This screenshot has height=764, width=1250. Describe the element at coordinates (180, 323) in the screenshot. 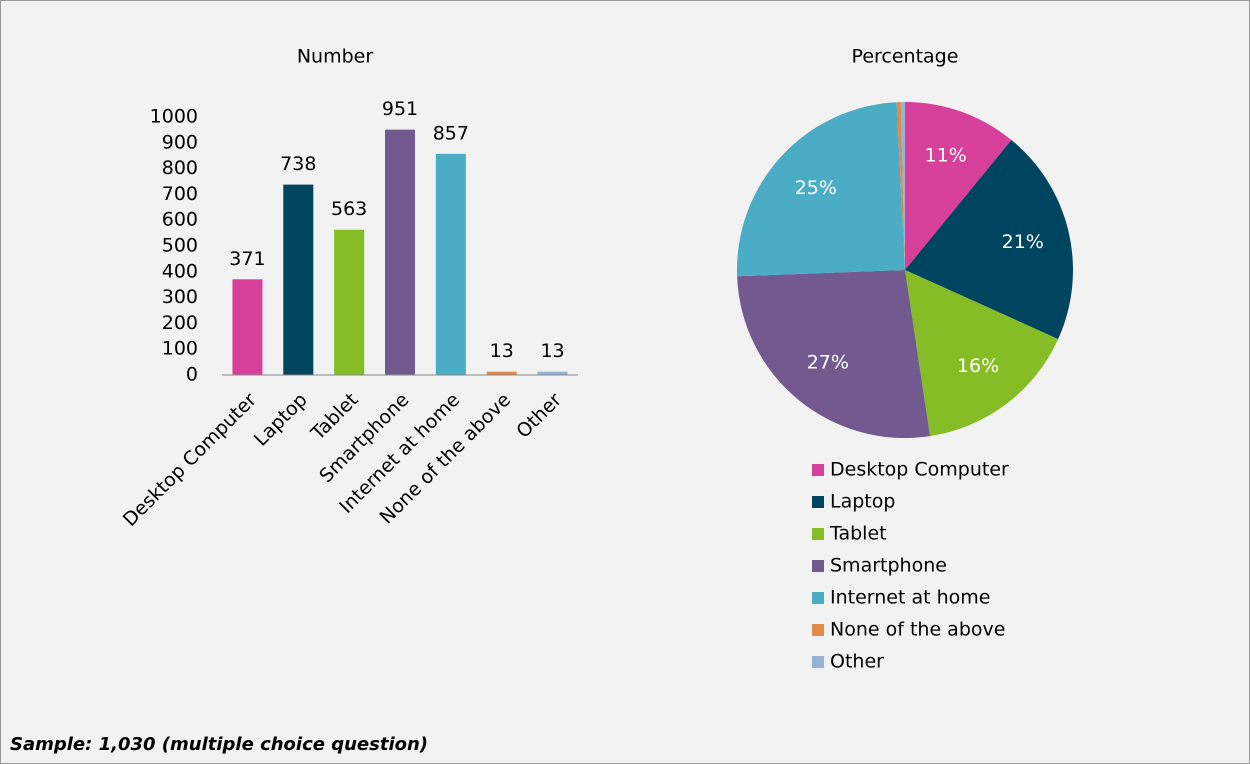

I see `y-tick-label: 200` at that location.